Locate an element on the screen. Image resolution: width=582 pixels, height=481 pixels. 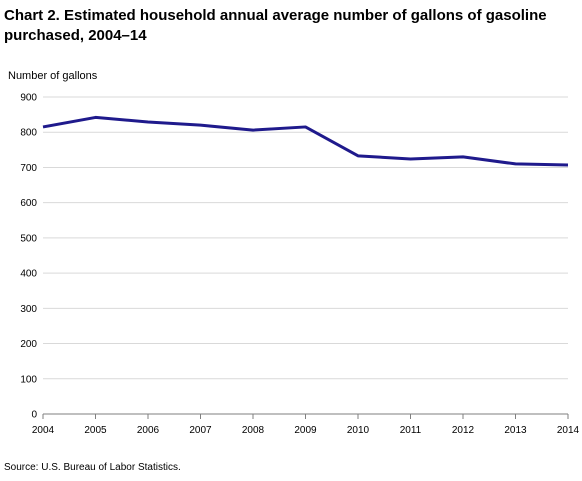
x-tick-label-2005: 2005 is located at coordinates (95, 430).